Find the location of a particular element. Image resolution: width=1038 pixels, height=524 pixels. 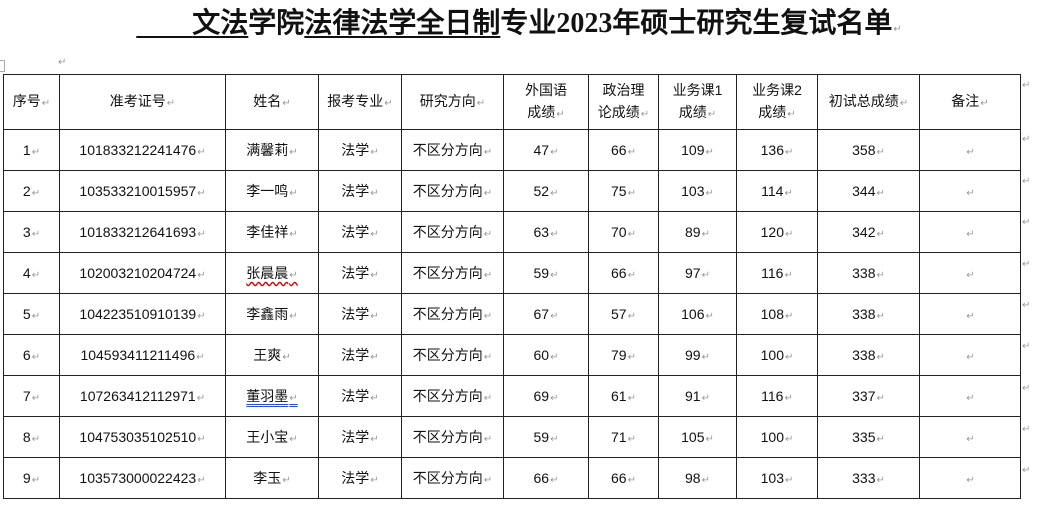

cell-text: 337 is located at coordinates (868, 396).